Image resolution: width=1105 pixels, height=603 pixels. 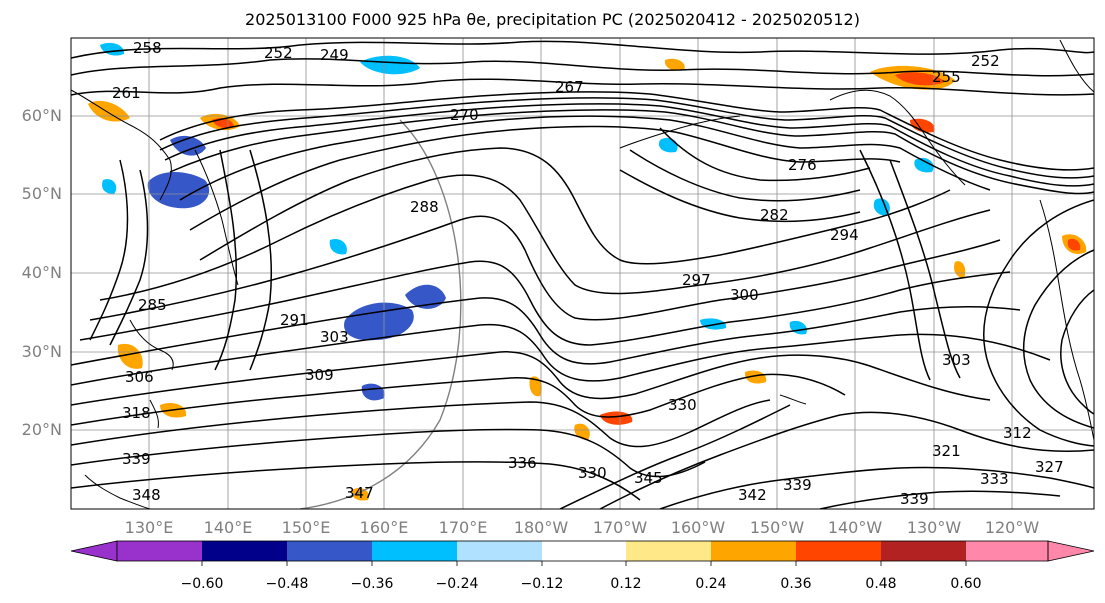 I want to click on contour-label-347: 347, so click(x=359, y=493).